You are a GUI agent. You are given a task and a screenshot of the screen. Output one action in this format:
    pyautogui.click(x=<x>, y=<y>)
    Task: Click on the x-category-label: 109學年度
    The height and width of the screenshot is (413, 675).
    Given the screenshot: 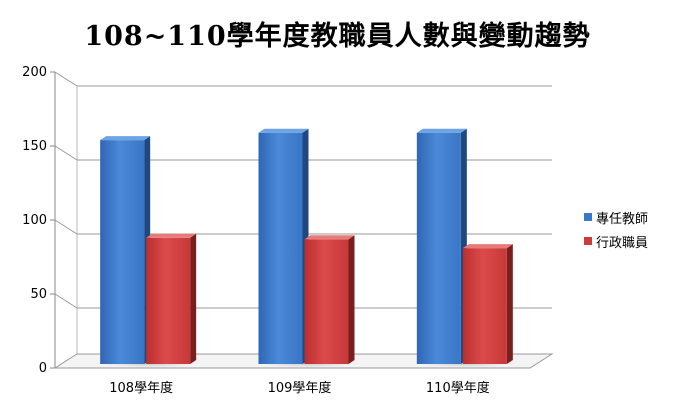 What is the action you would take?
    pyautogui.click(x=300, y=388)
    